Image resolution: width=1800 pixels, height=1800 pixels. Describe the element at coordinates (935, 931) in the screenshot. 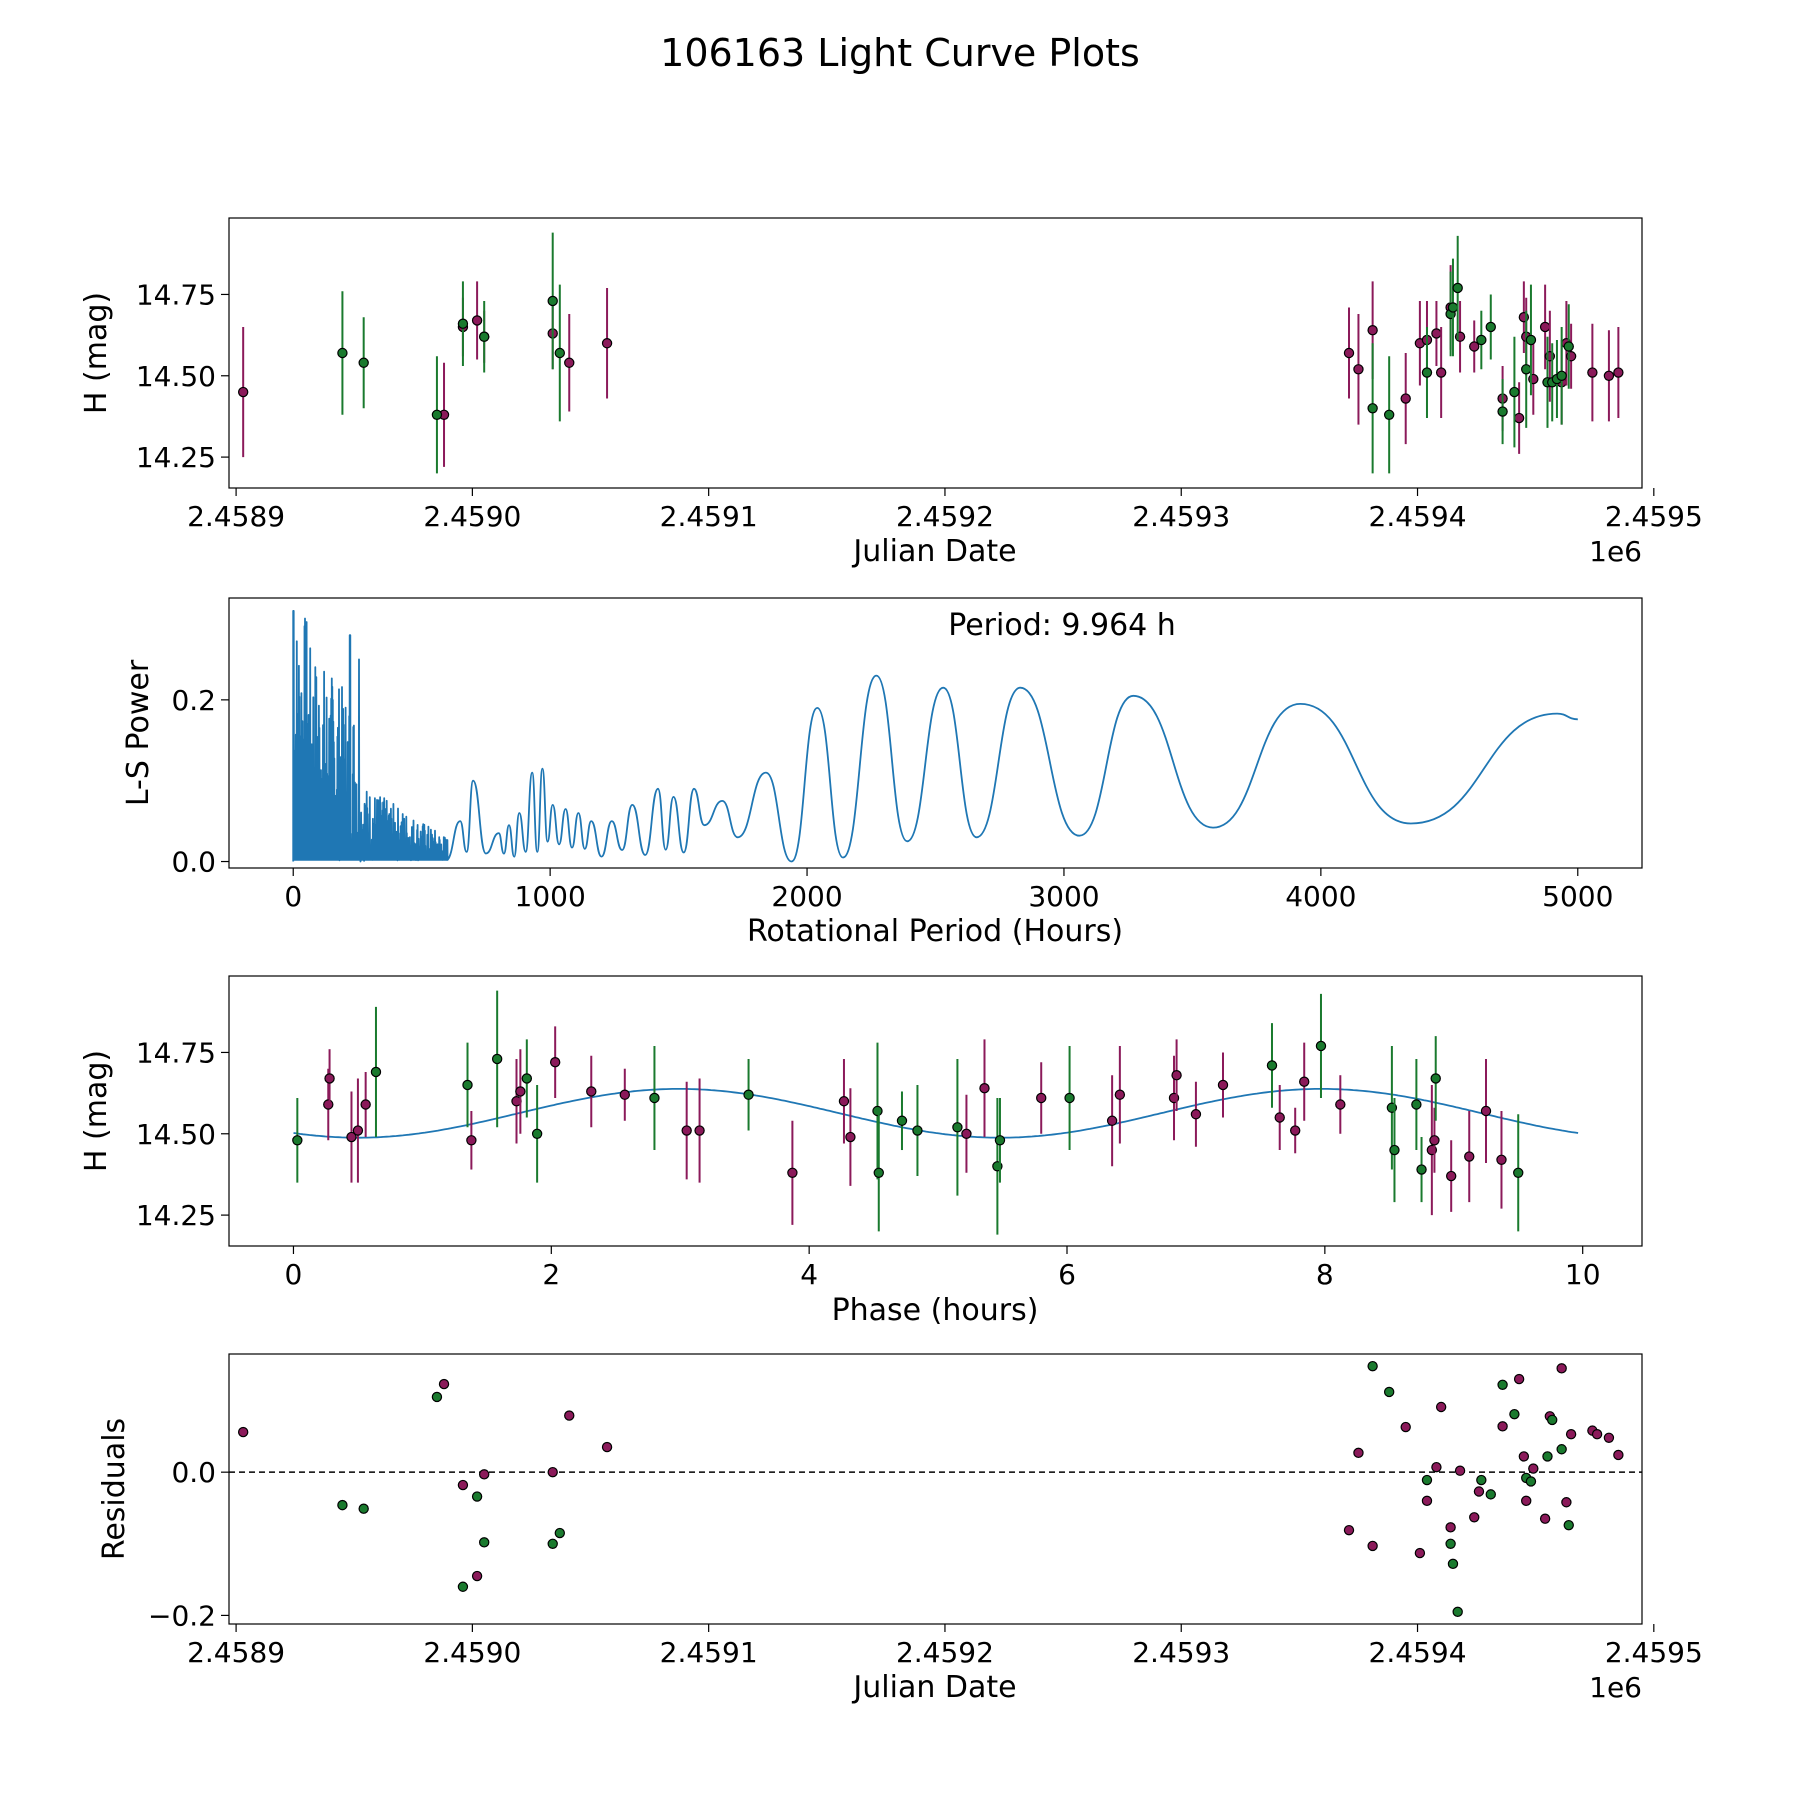

I see `periodogram-xlabel: Rotational Period (Hours)` at that location.